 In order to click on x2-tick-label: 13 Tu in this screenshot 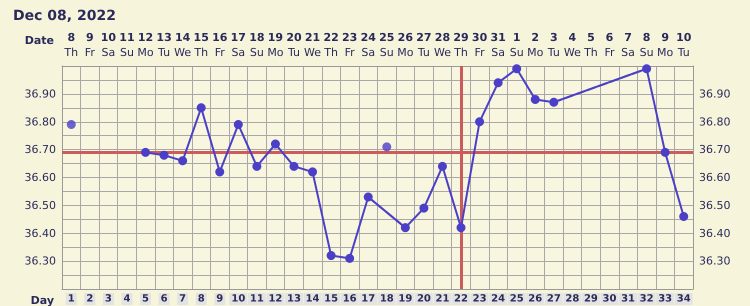, I will do `click(164, 45)`.